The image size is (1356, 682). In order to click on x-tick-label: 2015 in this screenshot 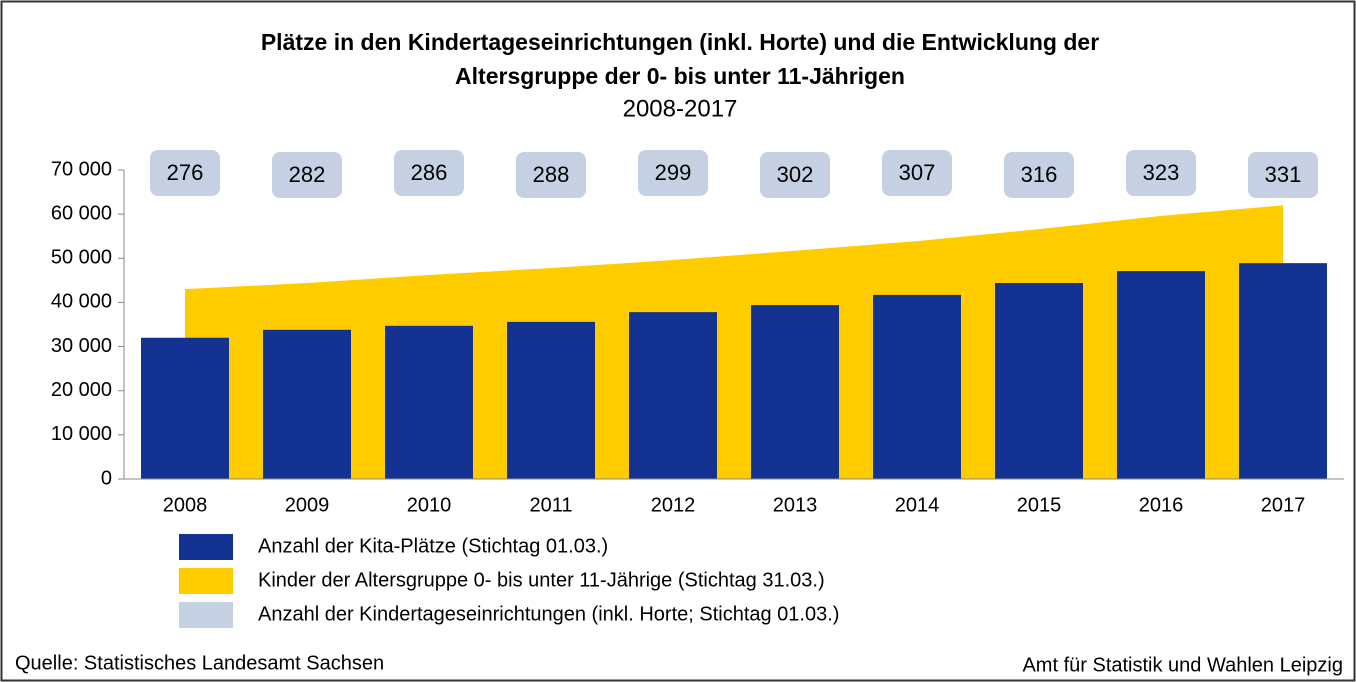, I will do `click(1039, 505)`.